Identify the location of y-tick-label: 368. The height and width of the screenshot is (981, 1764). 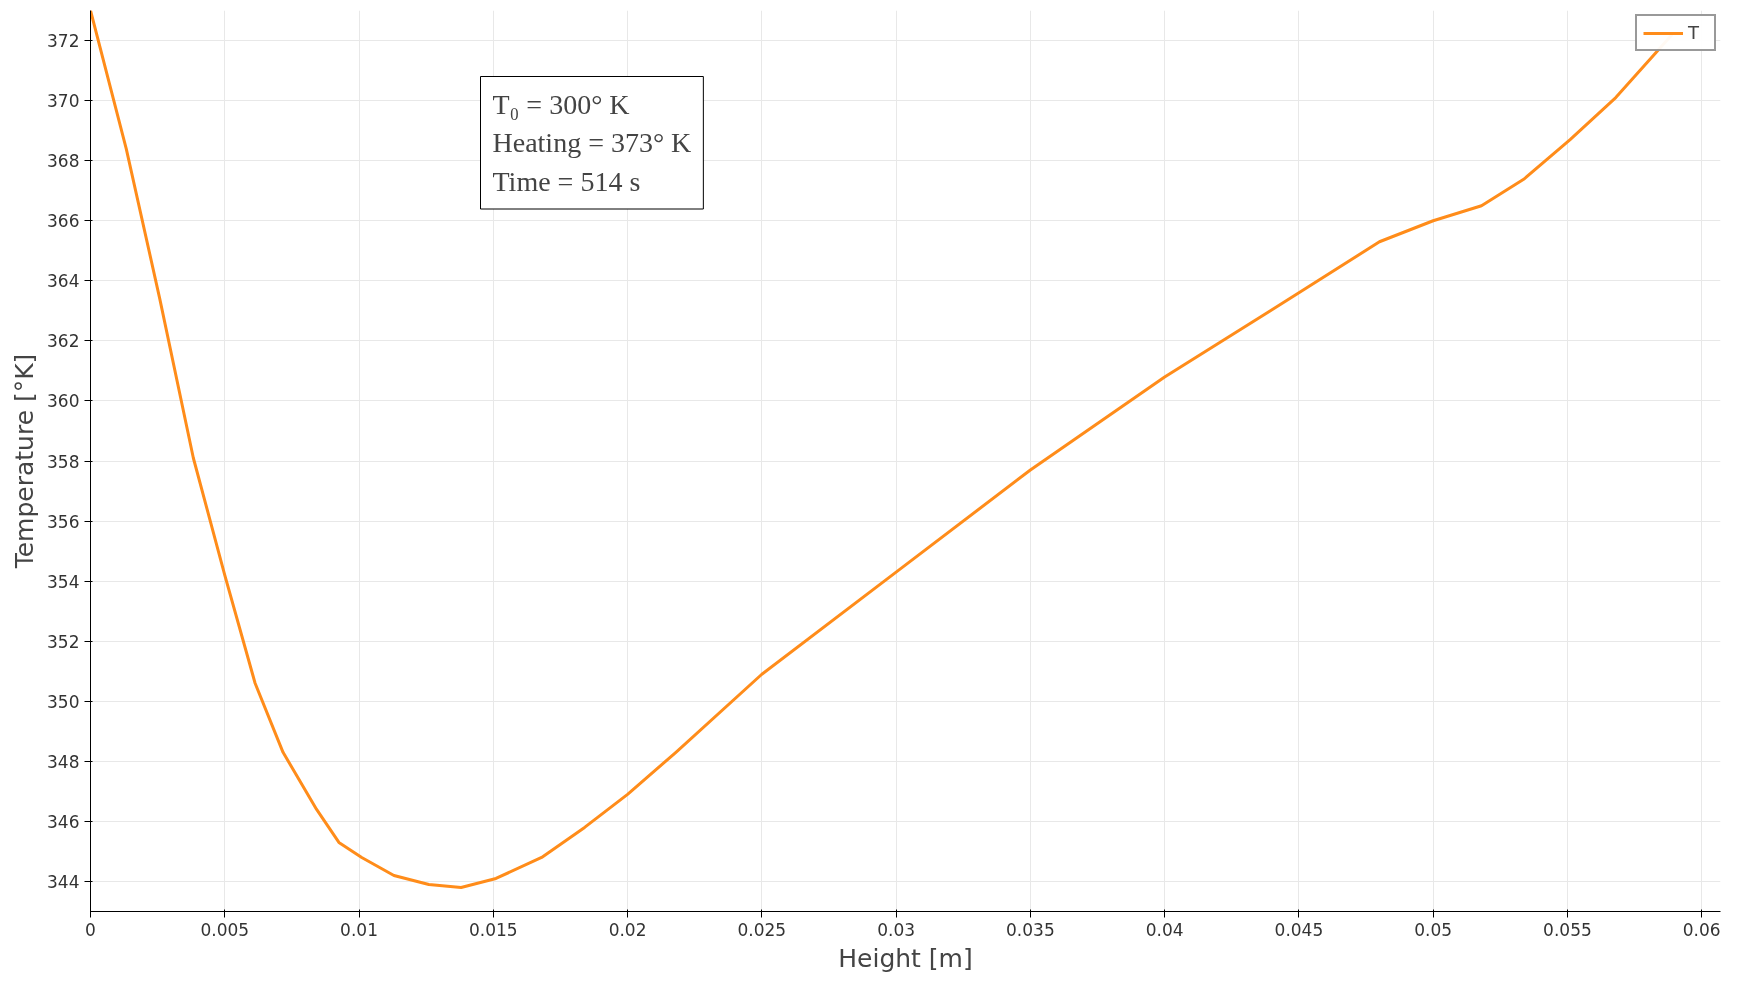
(63, 161).